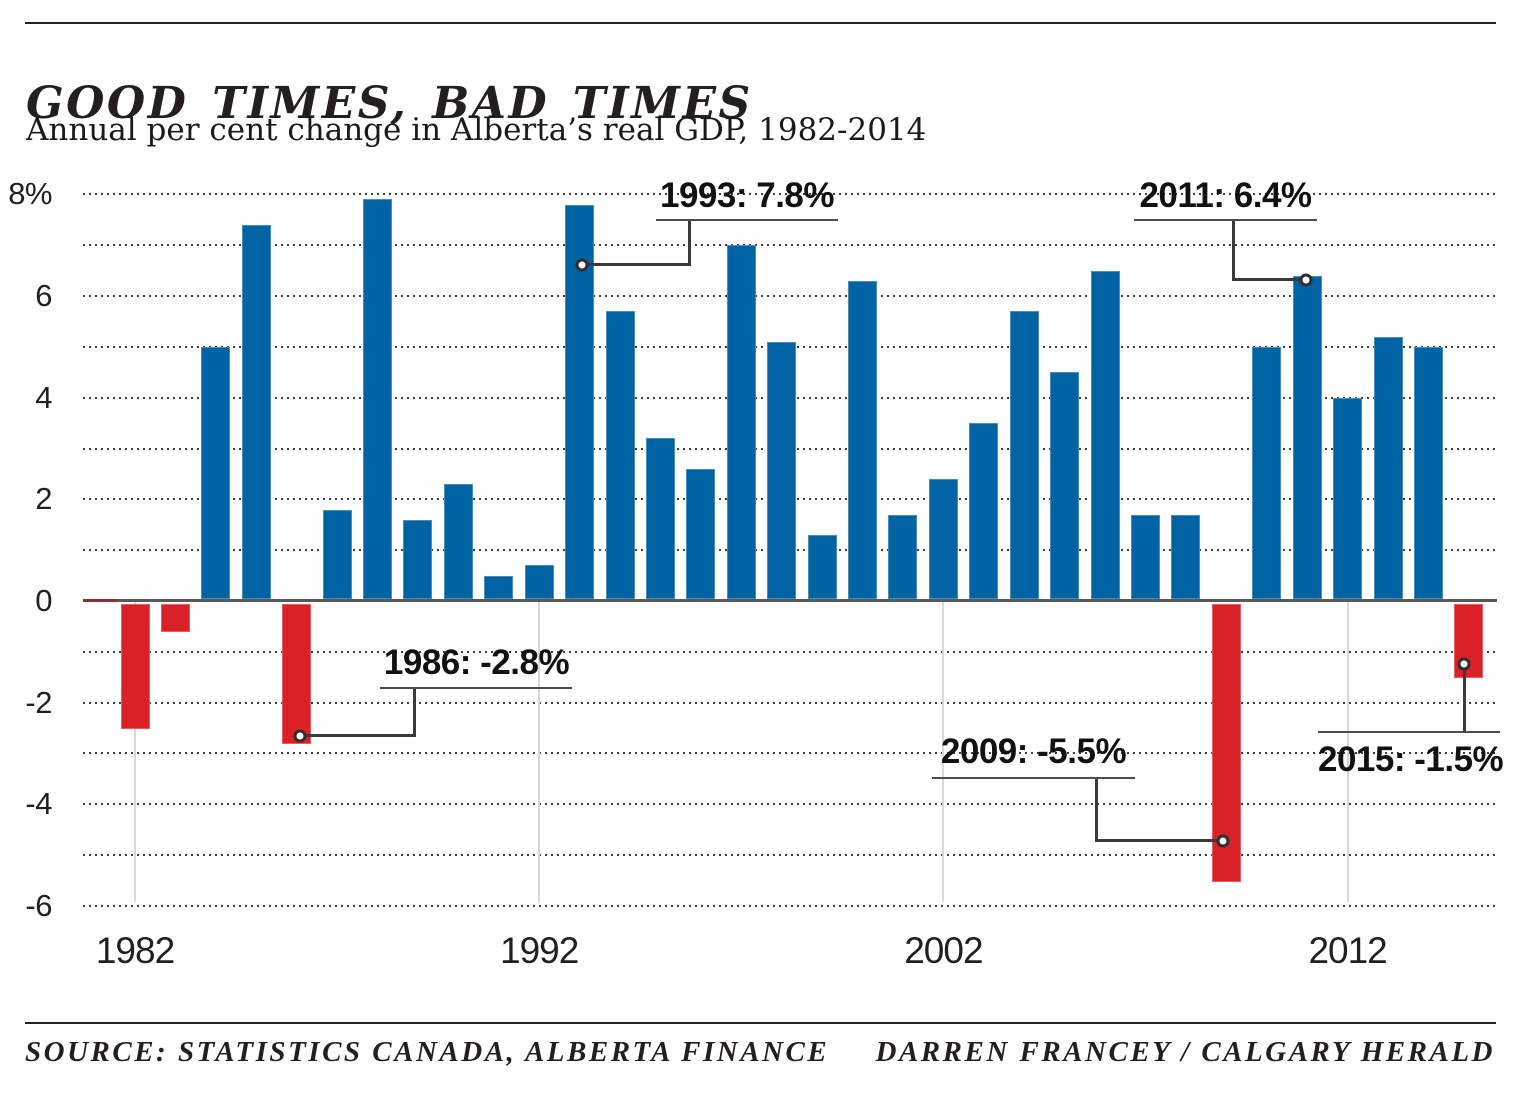 The height and width of the screenshot is (1098, 1520). Describe the element at coordinates (175, 618) in the screenshot. I see `bar-1983` at that location.